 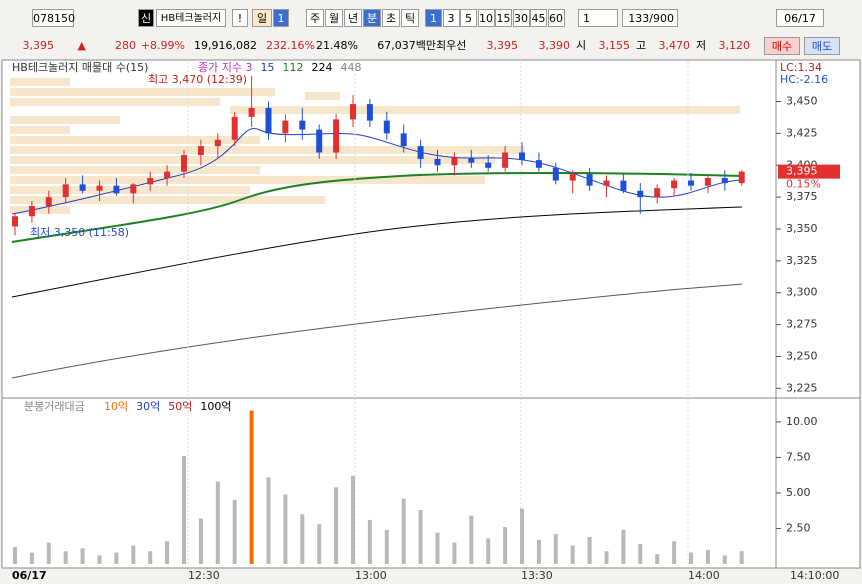 I want to click on period-btn: 주, so click(x=315, y=18).